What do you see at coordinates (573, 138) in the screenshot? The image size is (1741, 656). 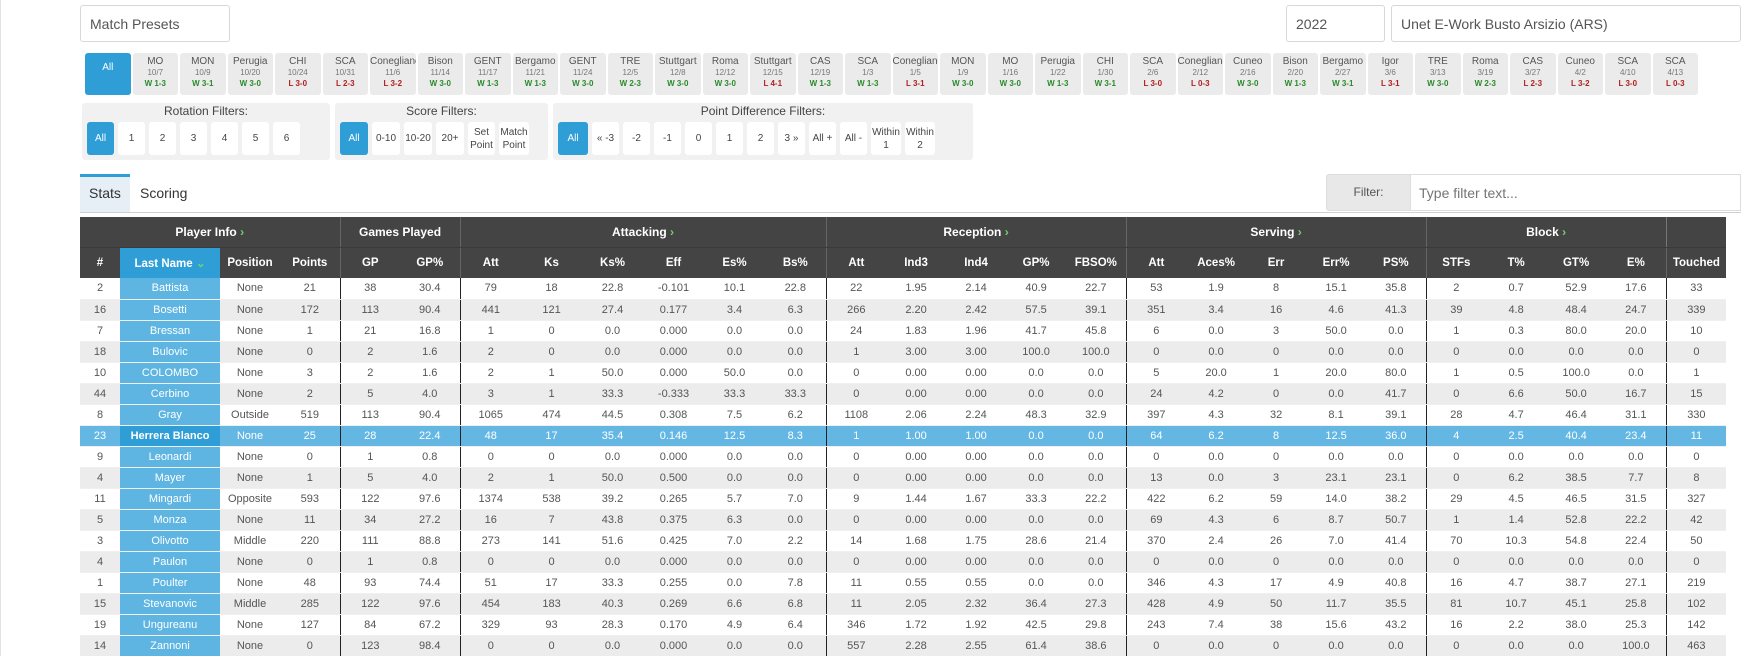 I see `pointdiff-filter-button: All` at bounding box center [573, 138].